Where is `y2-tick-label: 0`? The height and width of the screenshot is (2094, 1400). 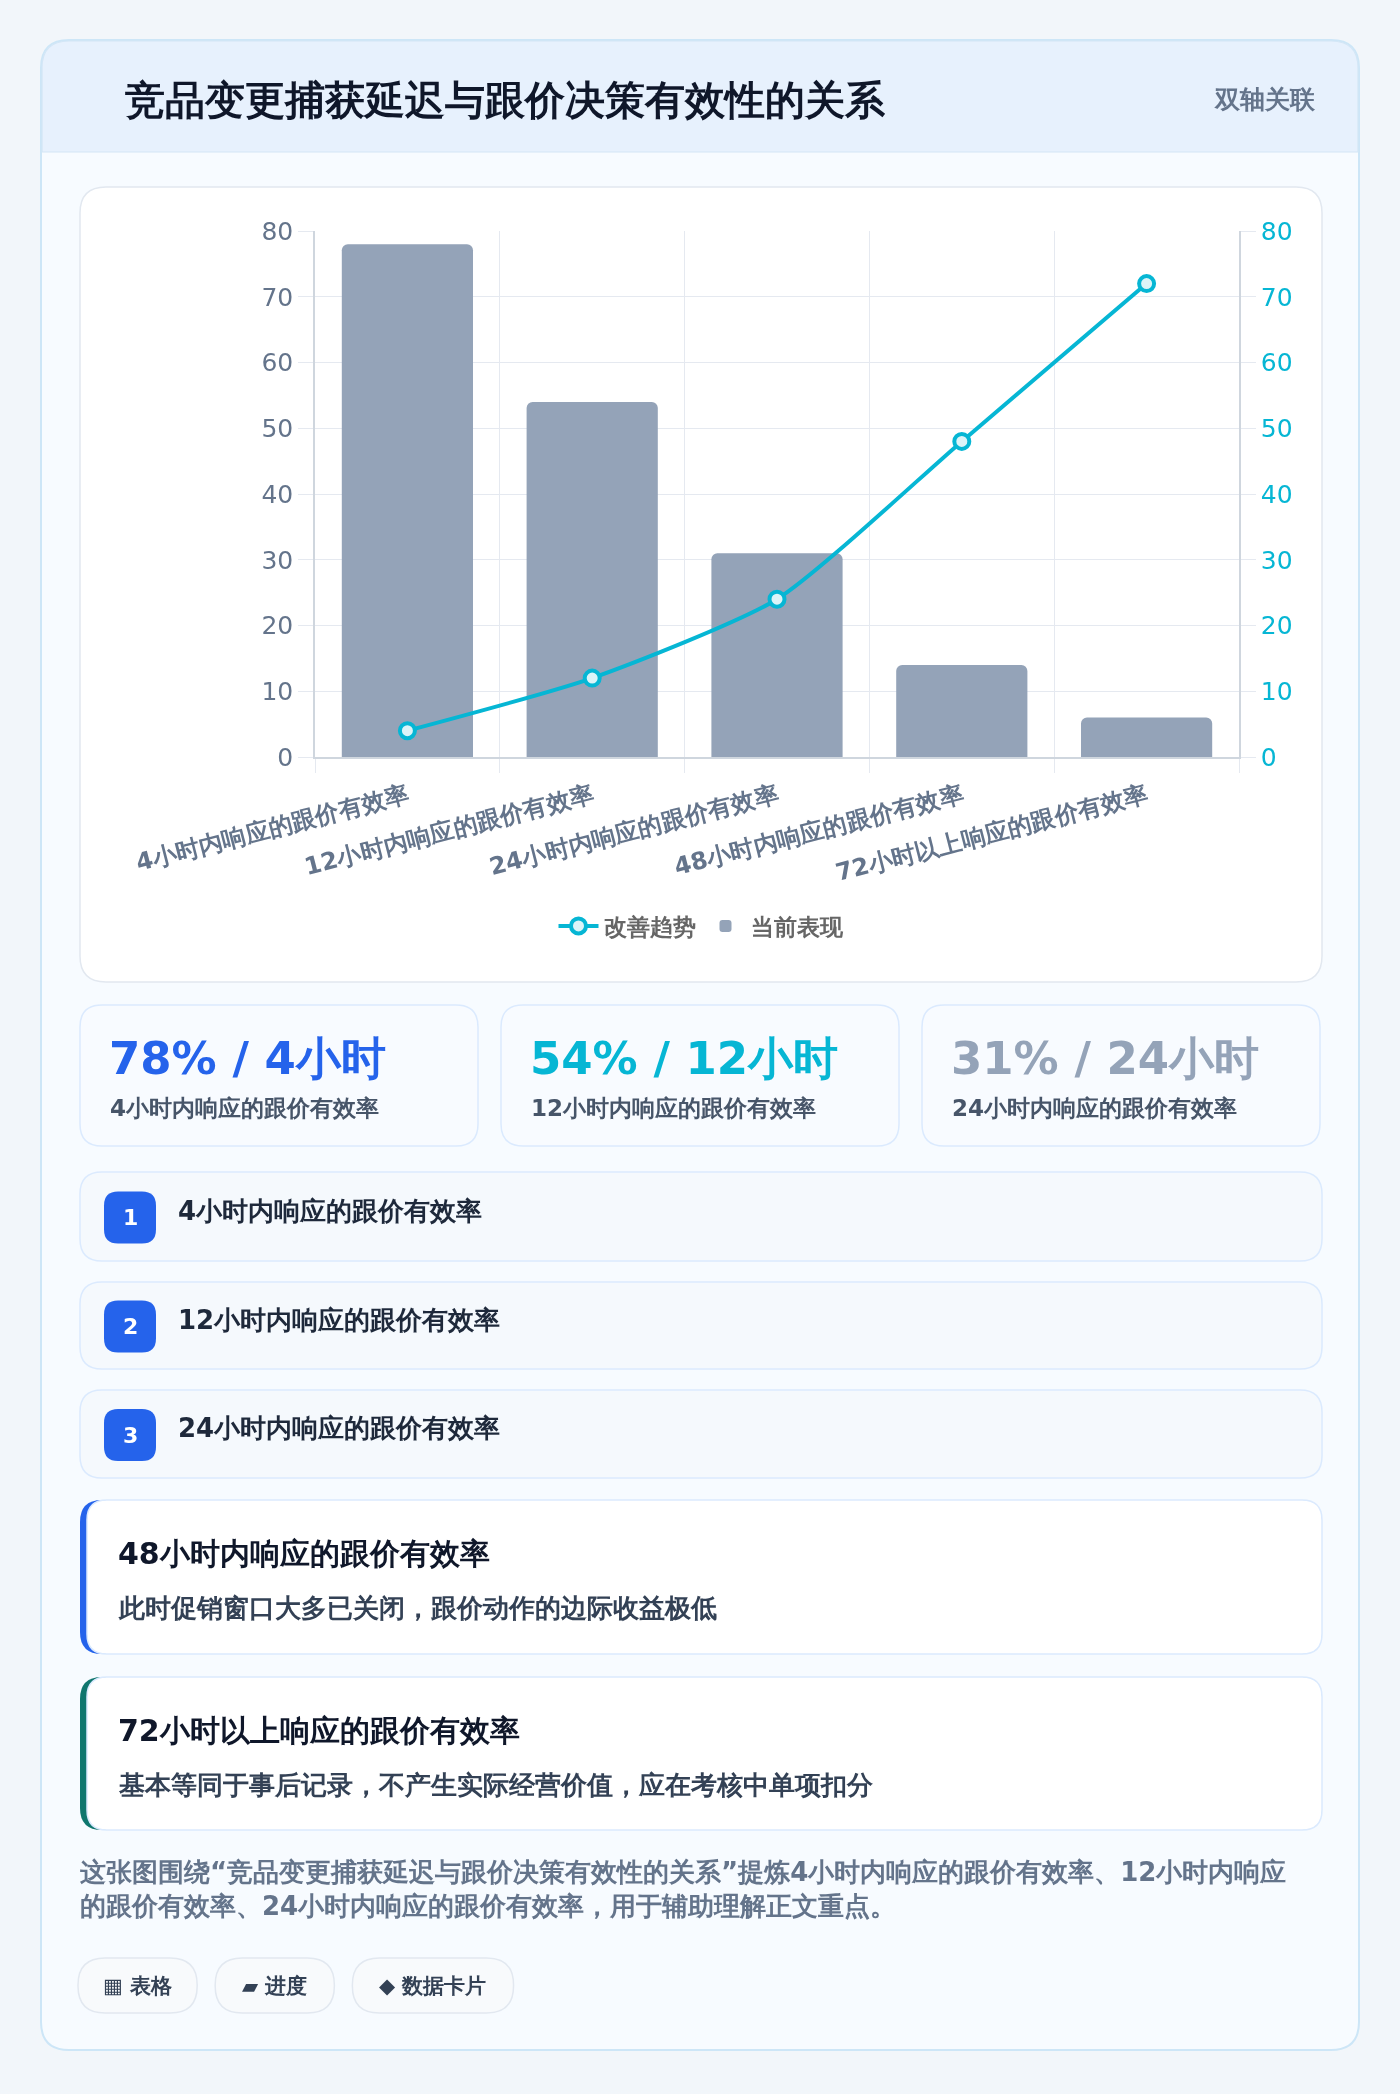
y2-tick-label: 0 is located at coordinates (1268, 757).